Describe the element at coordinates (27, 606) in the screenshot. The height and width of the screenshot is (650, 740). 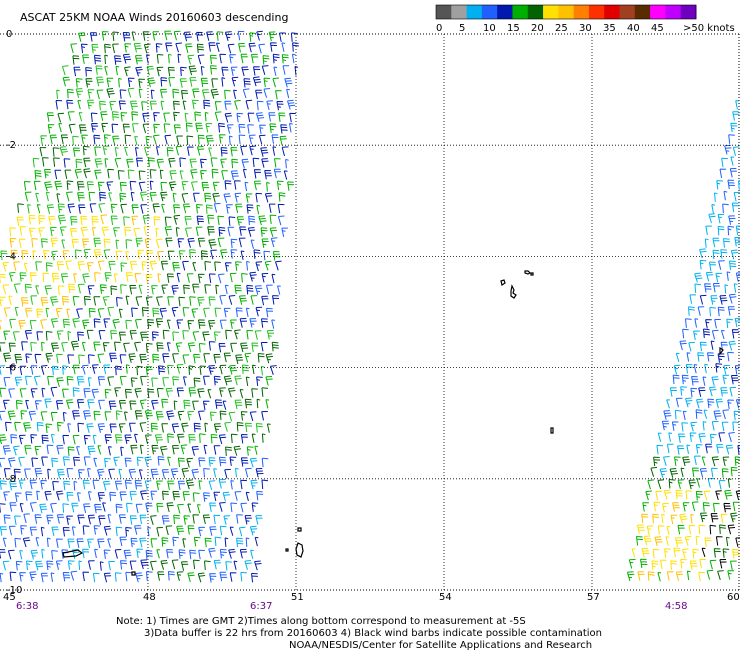
I see `pass-time-1: 6:38` at that location.